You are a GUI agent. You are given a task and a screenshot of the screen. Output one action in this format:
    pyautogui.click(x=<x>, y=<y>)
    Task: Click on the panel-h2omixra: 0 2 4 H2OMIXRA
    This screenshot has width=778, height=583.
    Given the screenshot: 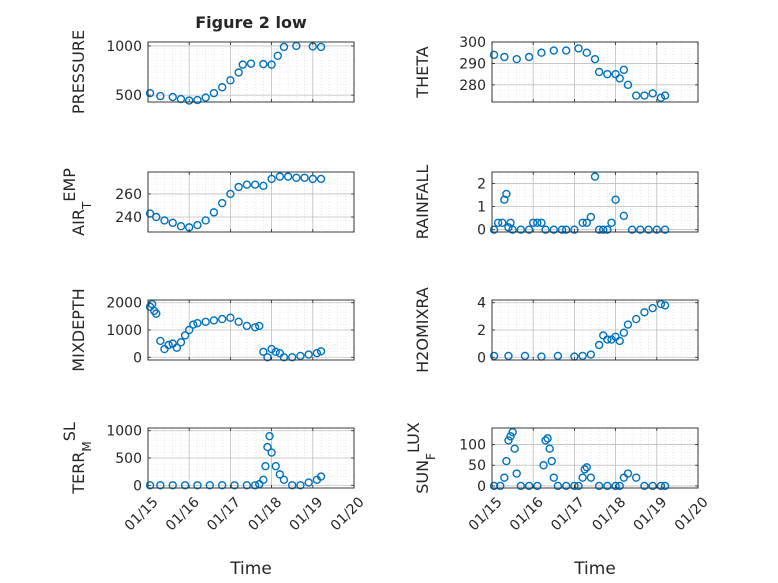 What is the action you would take?
    pyautogui.click(x=556, y=330)
    